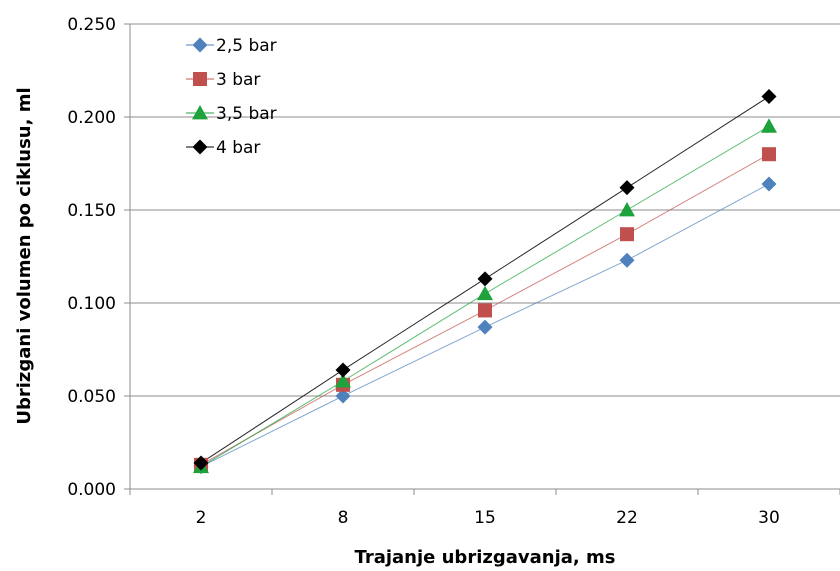 Image resolution: width=840 pixels, height=571 pixels. I want to click on legend-item: 3 bar, so click(223, 80).